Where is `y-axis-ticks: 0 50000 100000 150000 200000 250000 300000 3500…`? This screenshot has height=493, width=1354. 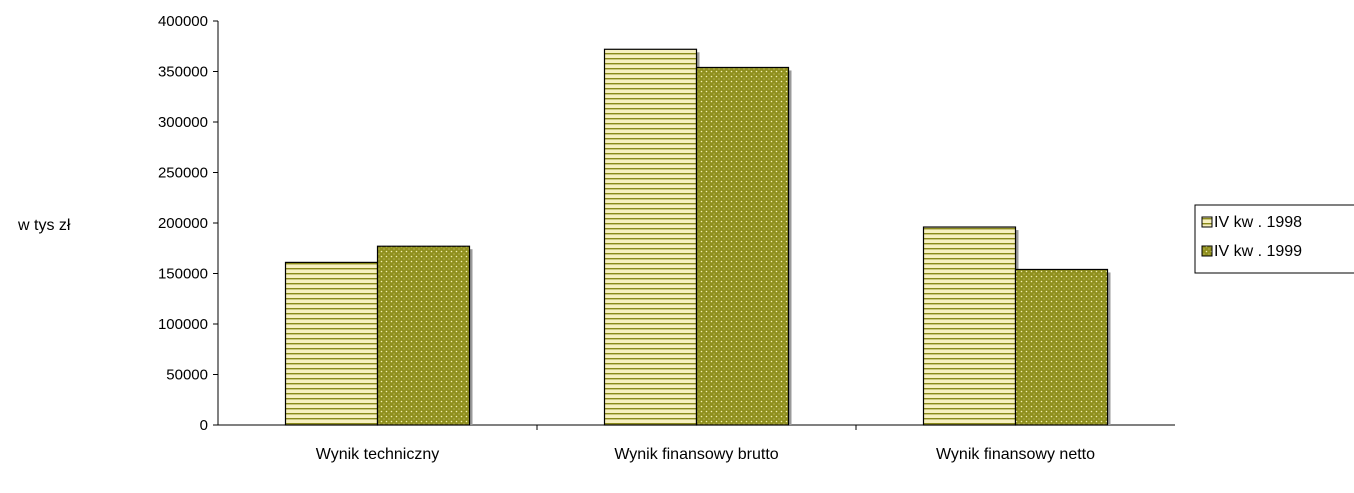
y-axis-ticks: 0 50000 100000 150000 200000 250000 300000 3500… is located at coordinates (188, 223).